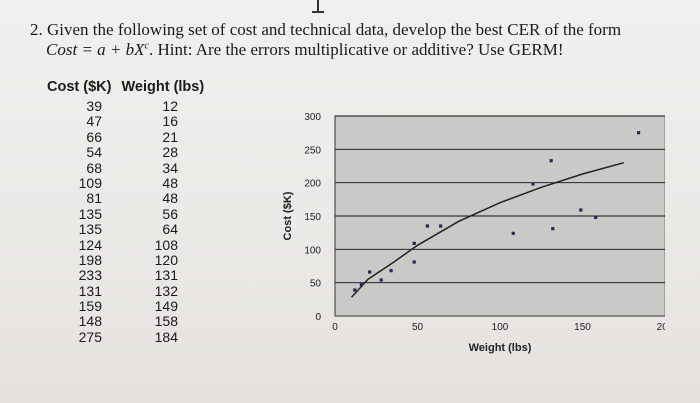  I want to click on y-tick-label: 0, so click(318, 317).